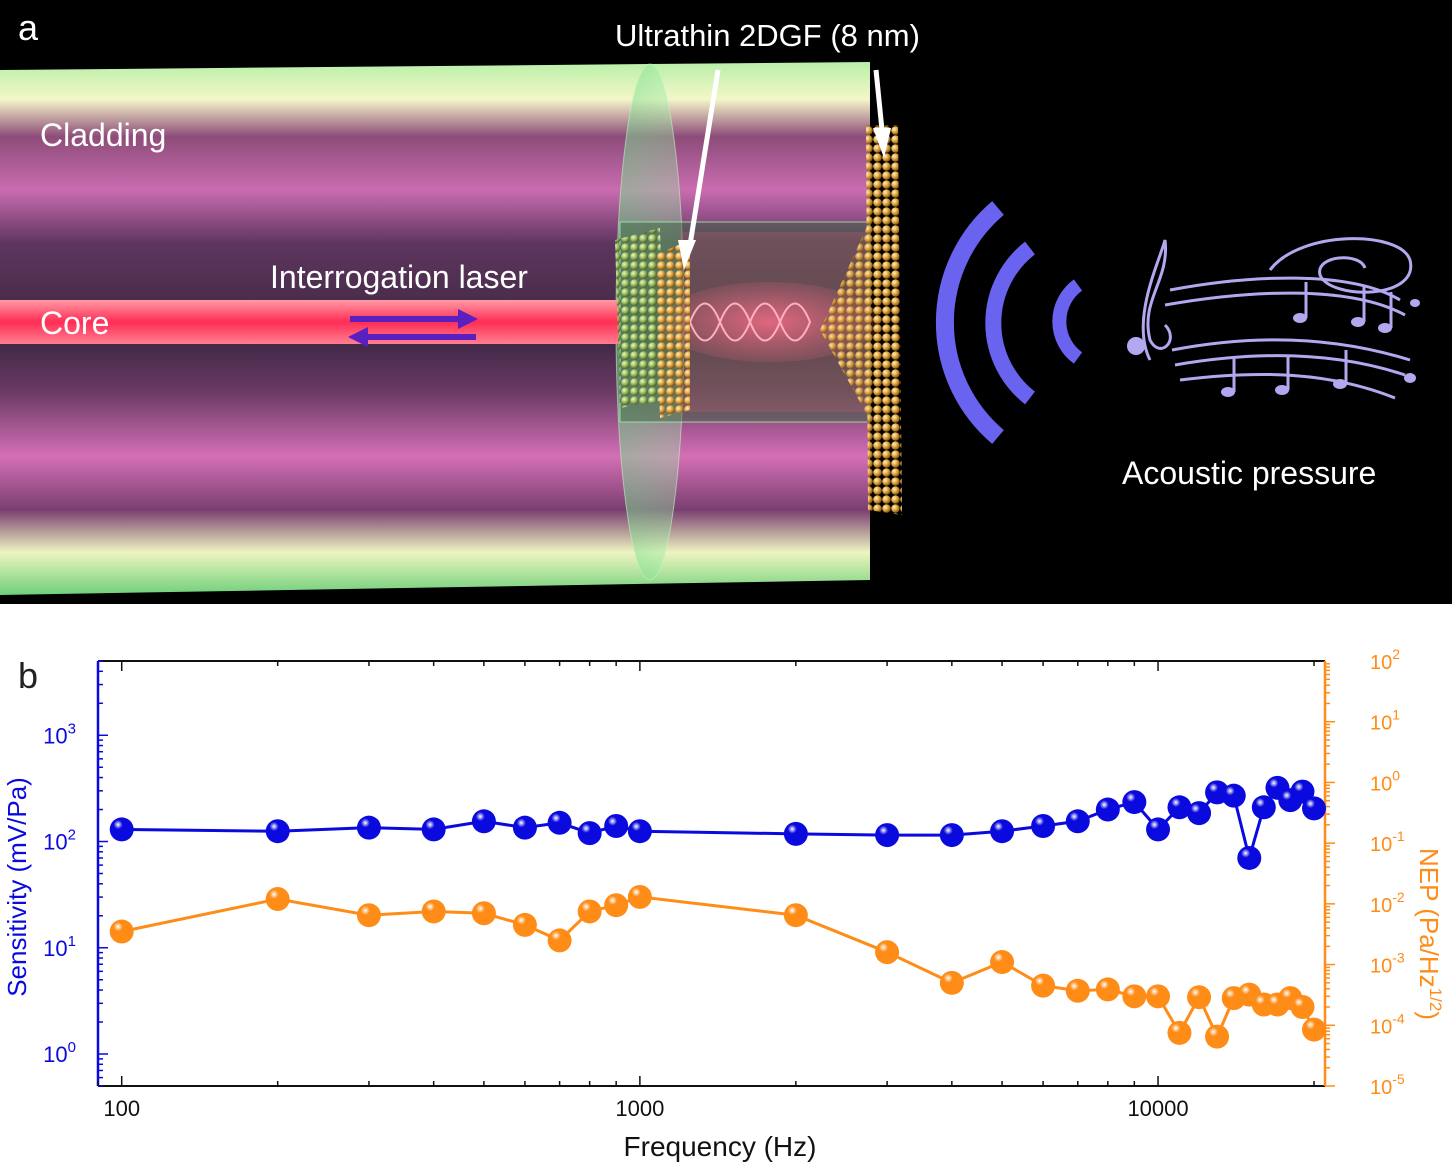  I want to click on panel-a-label: a, so click(28, 27).